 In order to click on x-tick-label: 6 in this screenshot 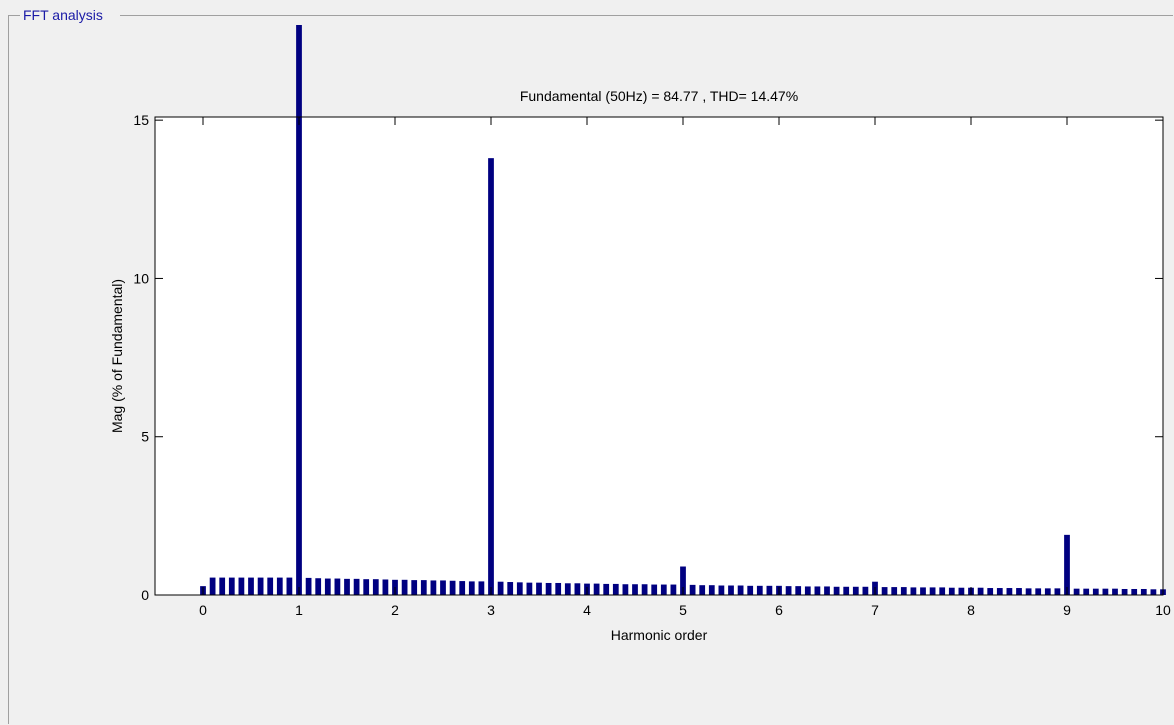, I will do `click(779, 610)`.